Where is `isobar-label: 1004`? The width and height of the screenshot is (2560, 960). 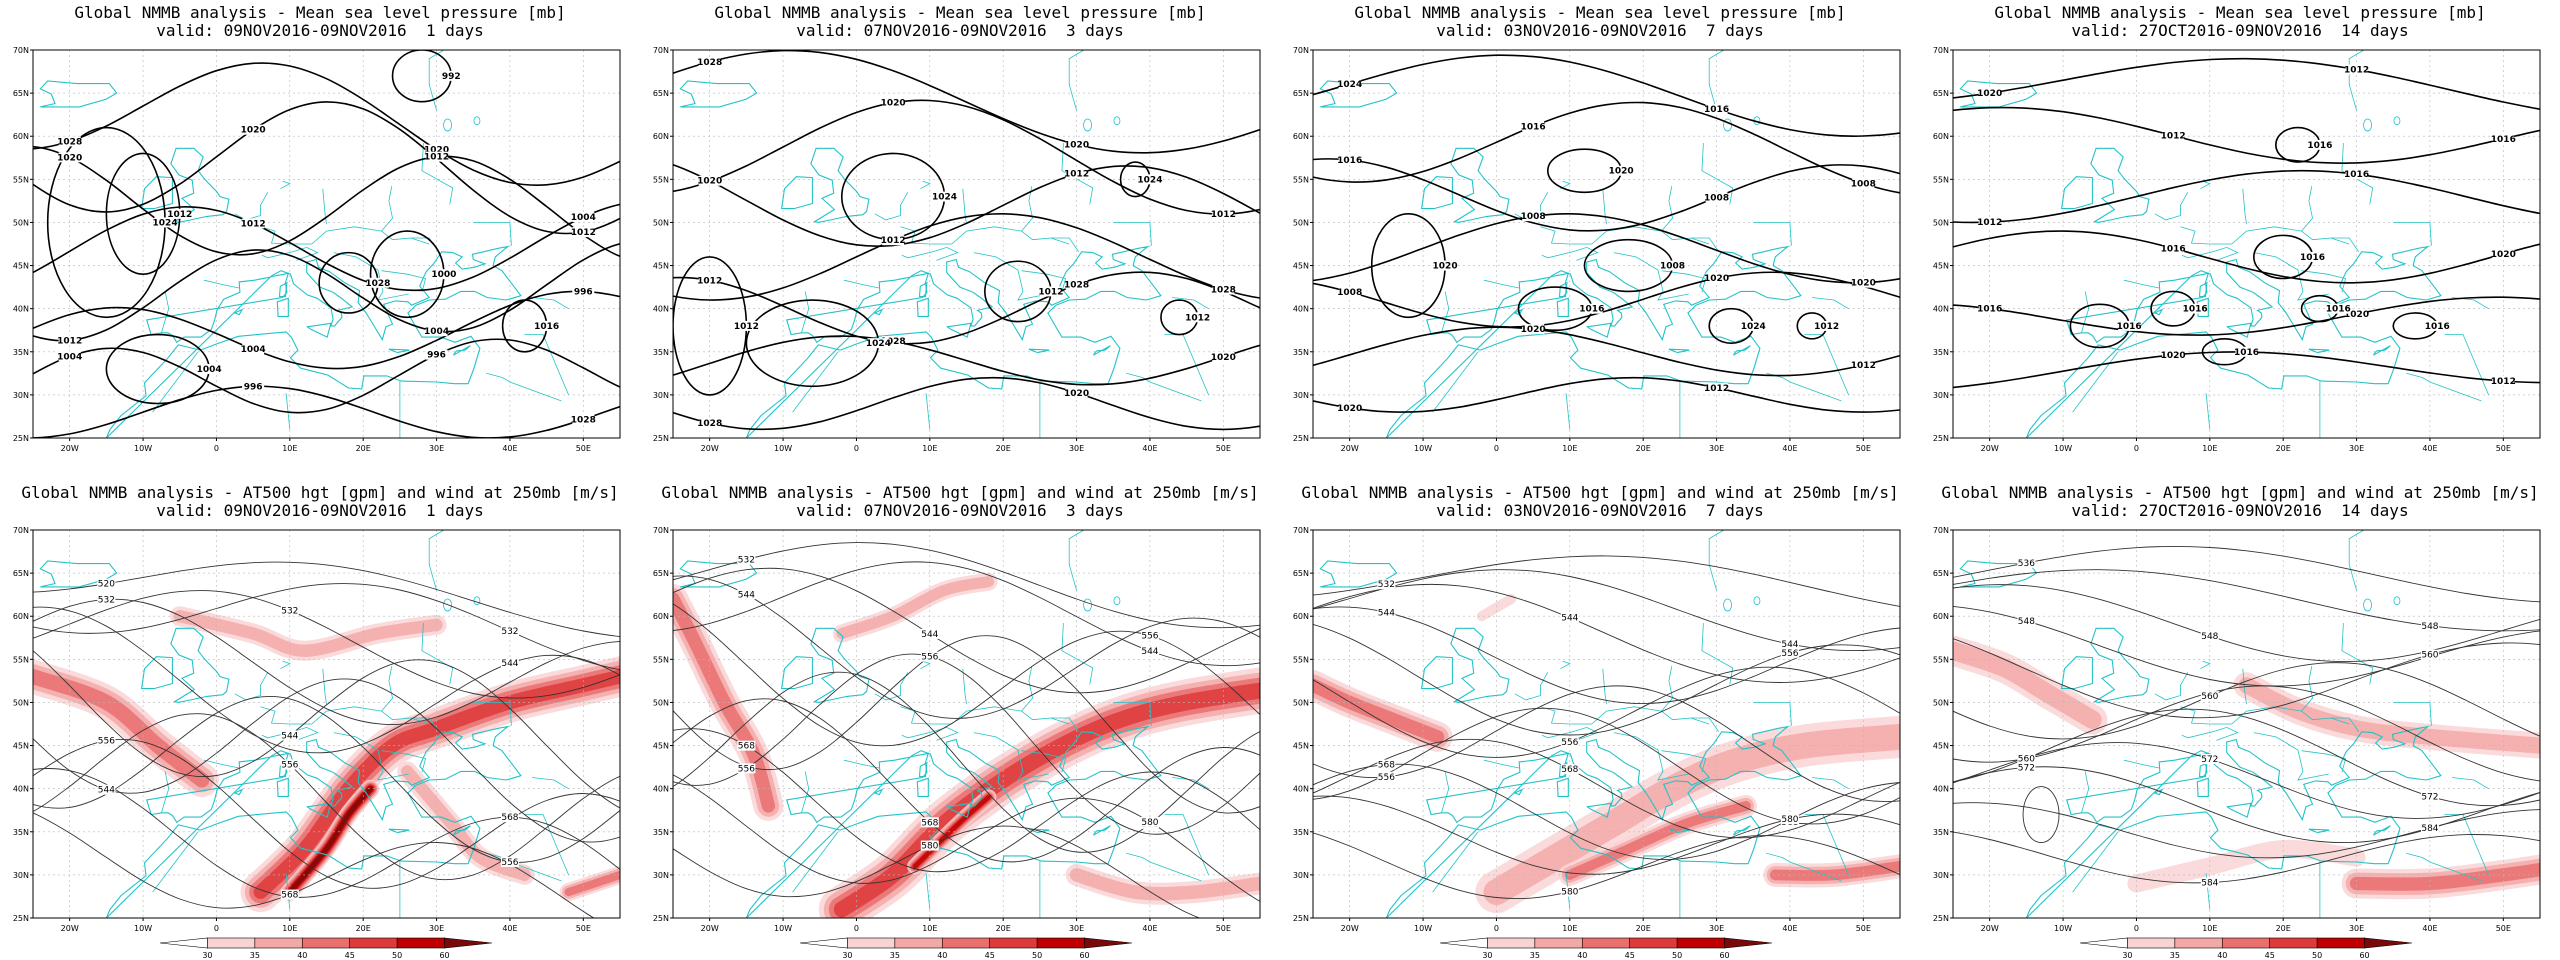
isobar-label: 1004 is located at coordinates (209, 370).